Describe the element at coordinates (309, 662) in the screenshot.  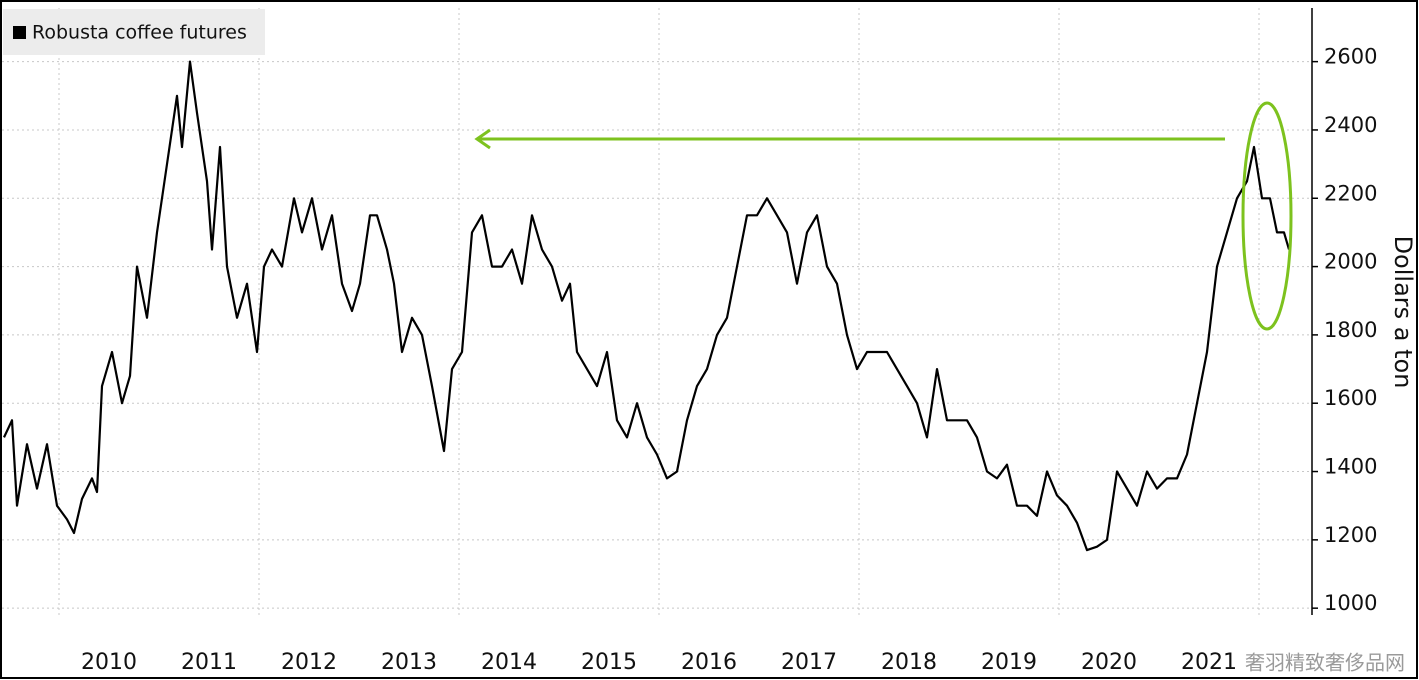
I see `x-tick-label: 2012` at that location.